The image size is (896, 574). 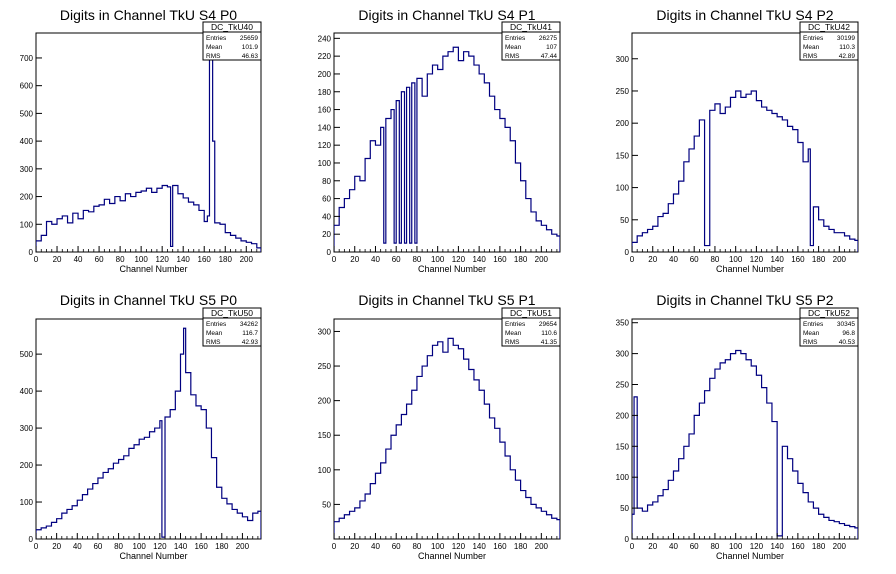 I want to click on stats-value: 96.8, so click(x=848, y=333).